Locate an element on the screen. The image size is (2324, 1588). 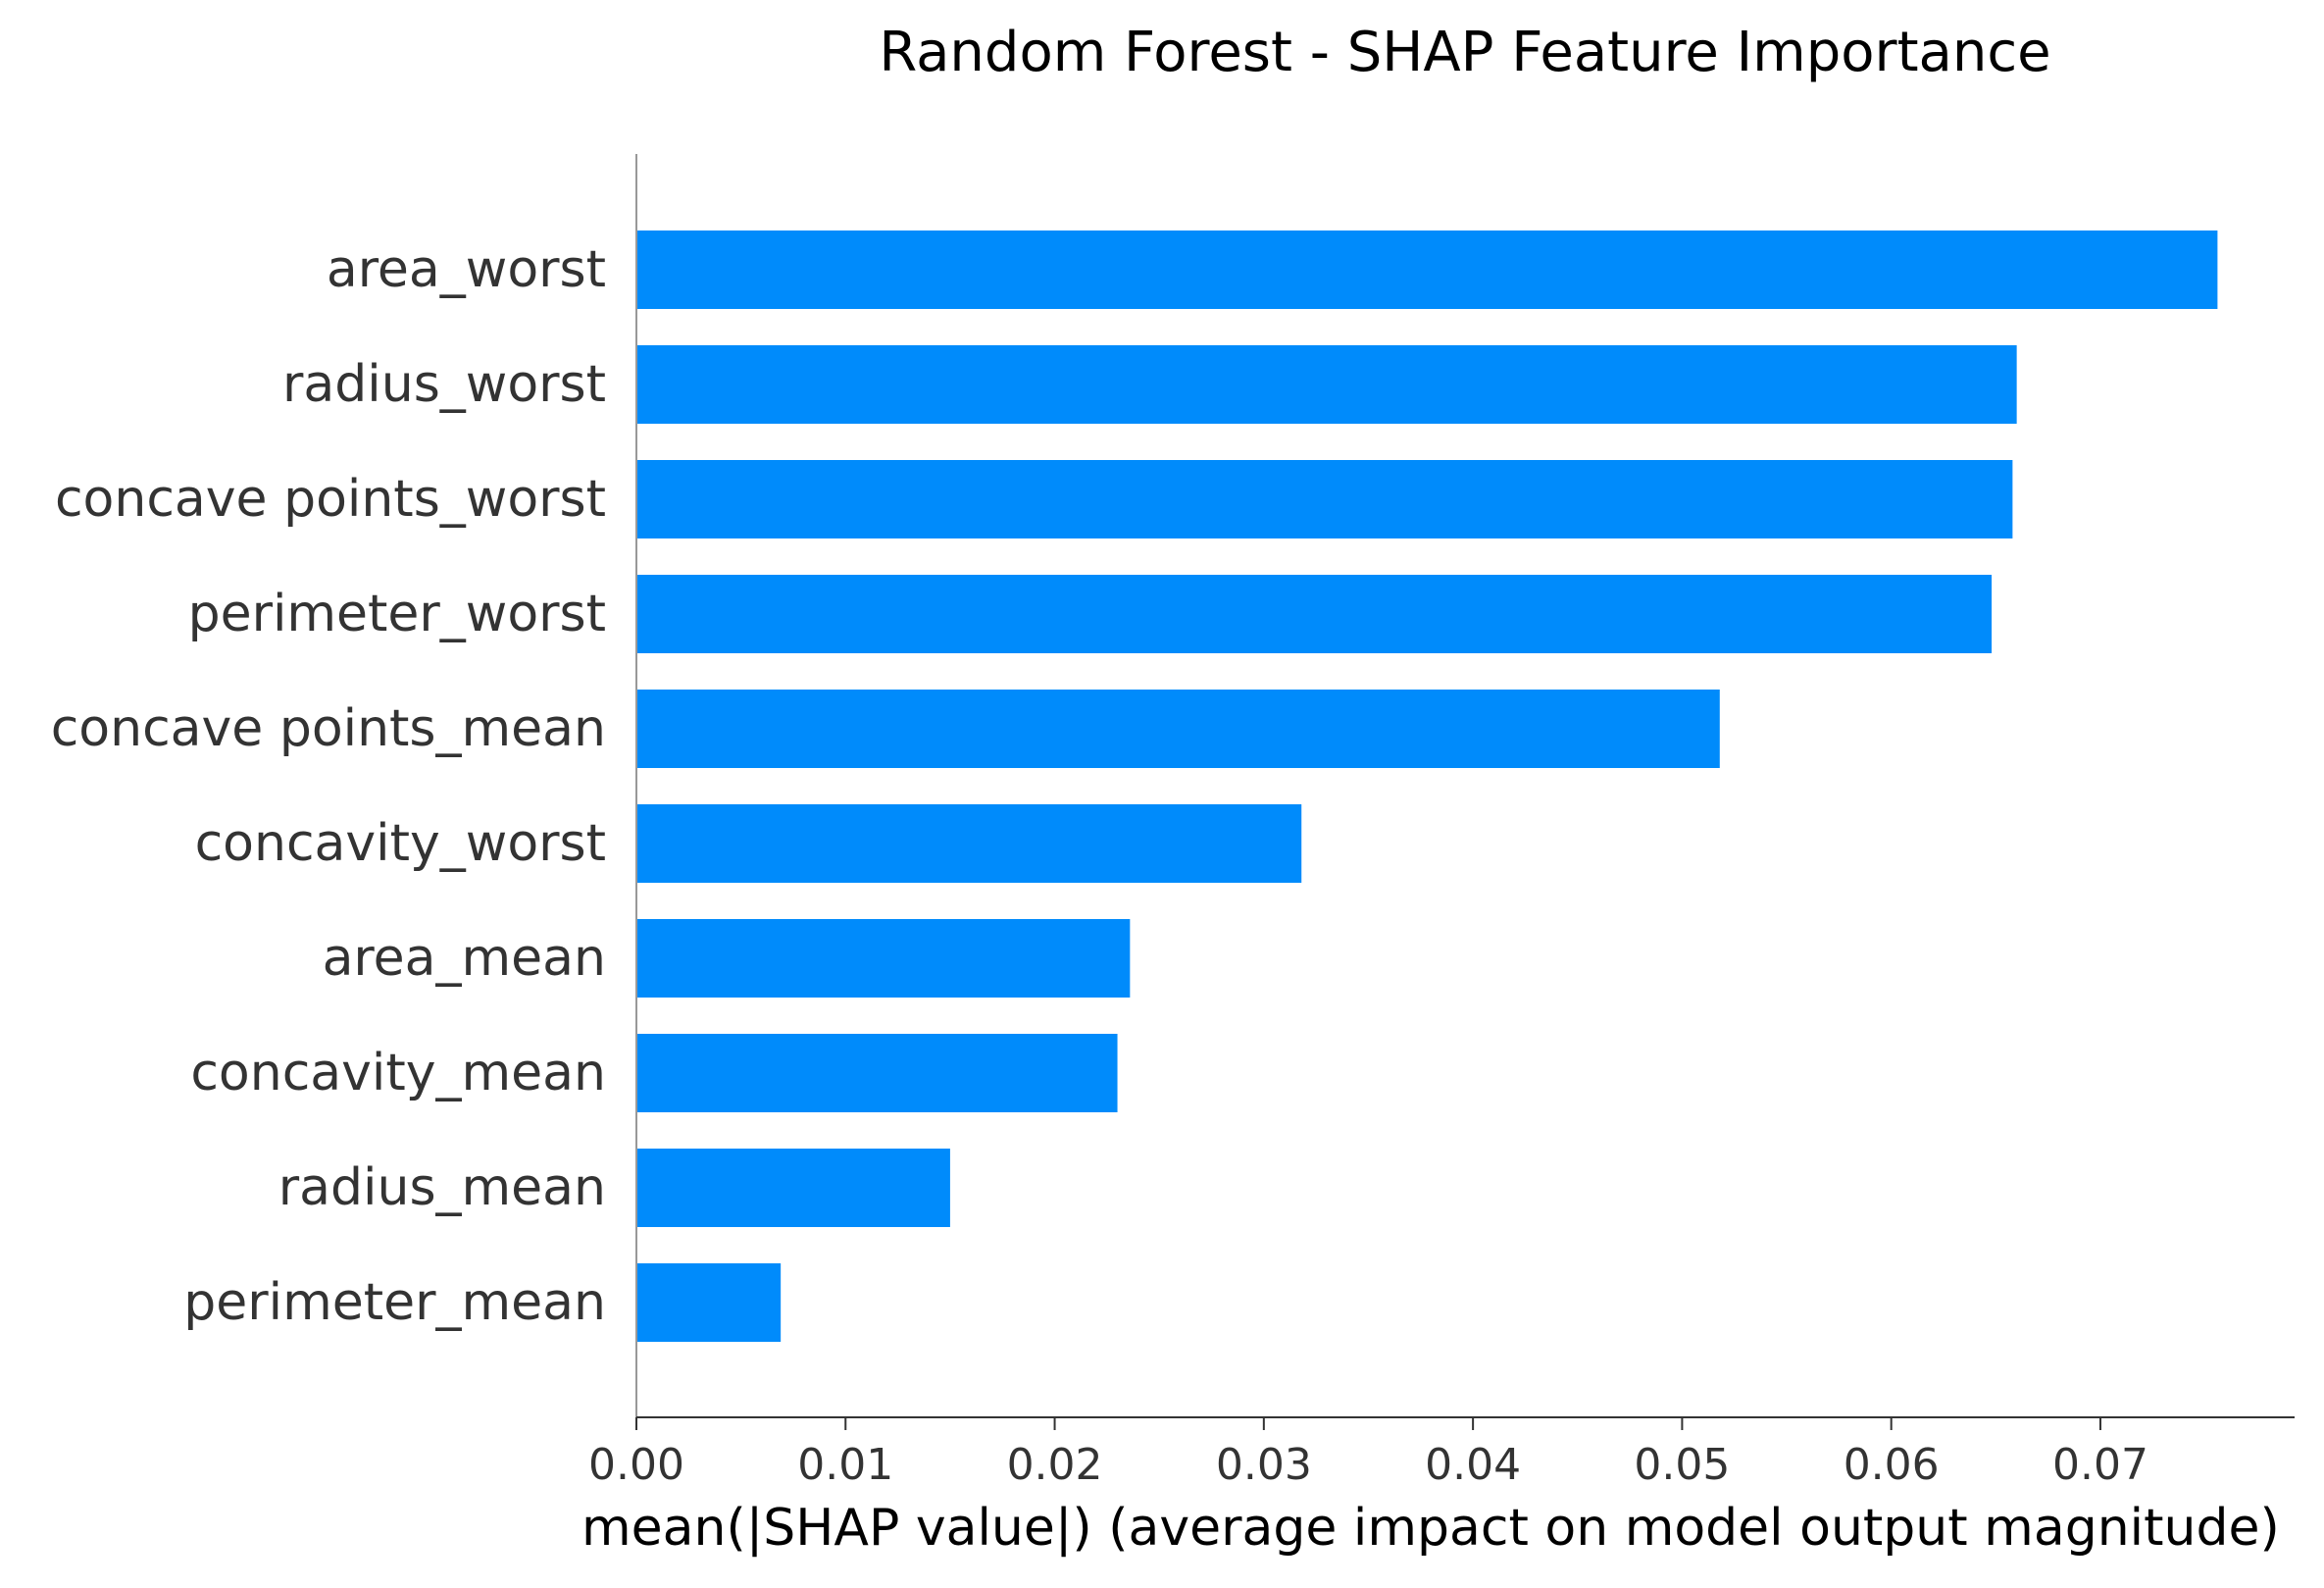
bar-concavity_mean is located at coordinates (877, 1073).